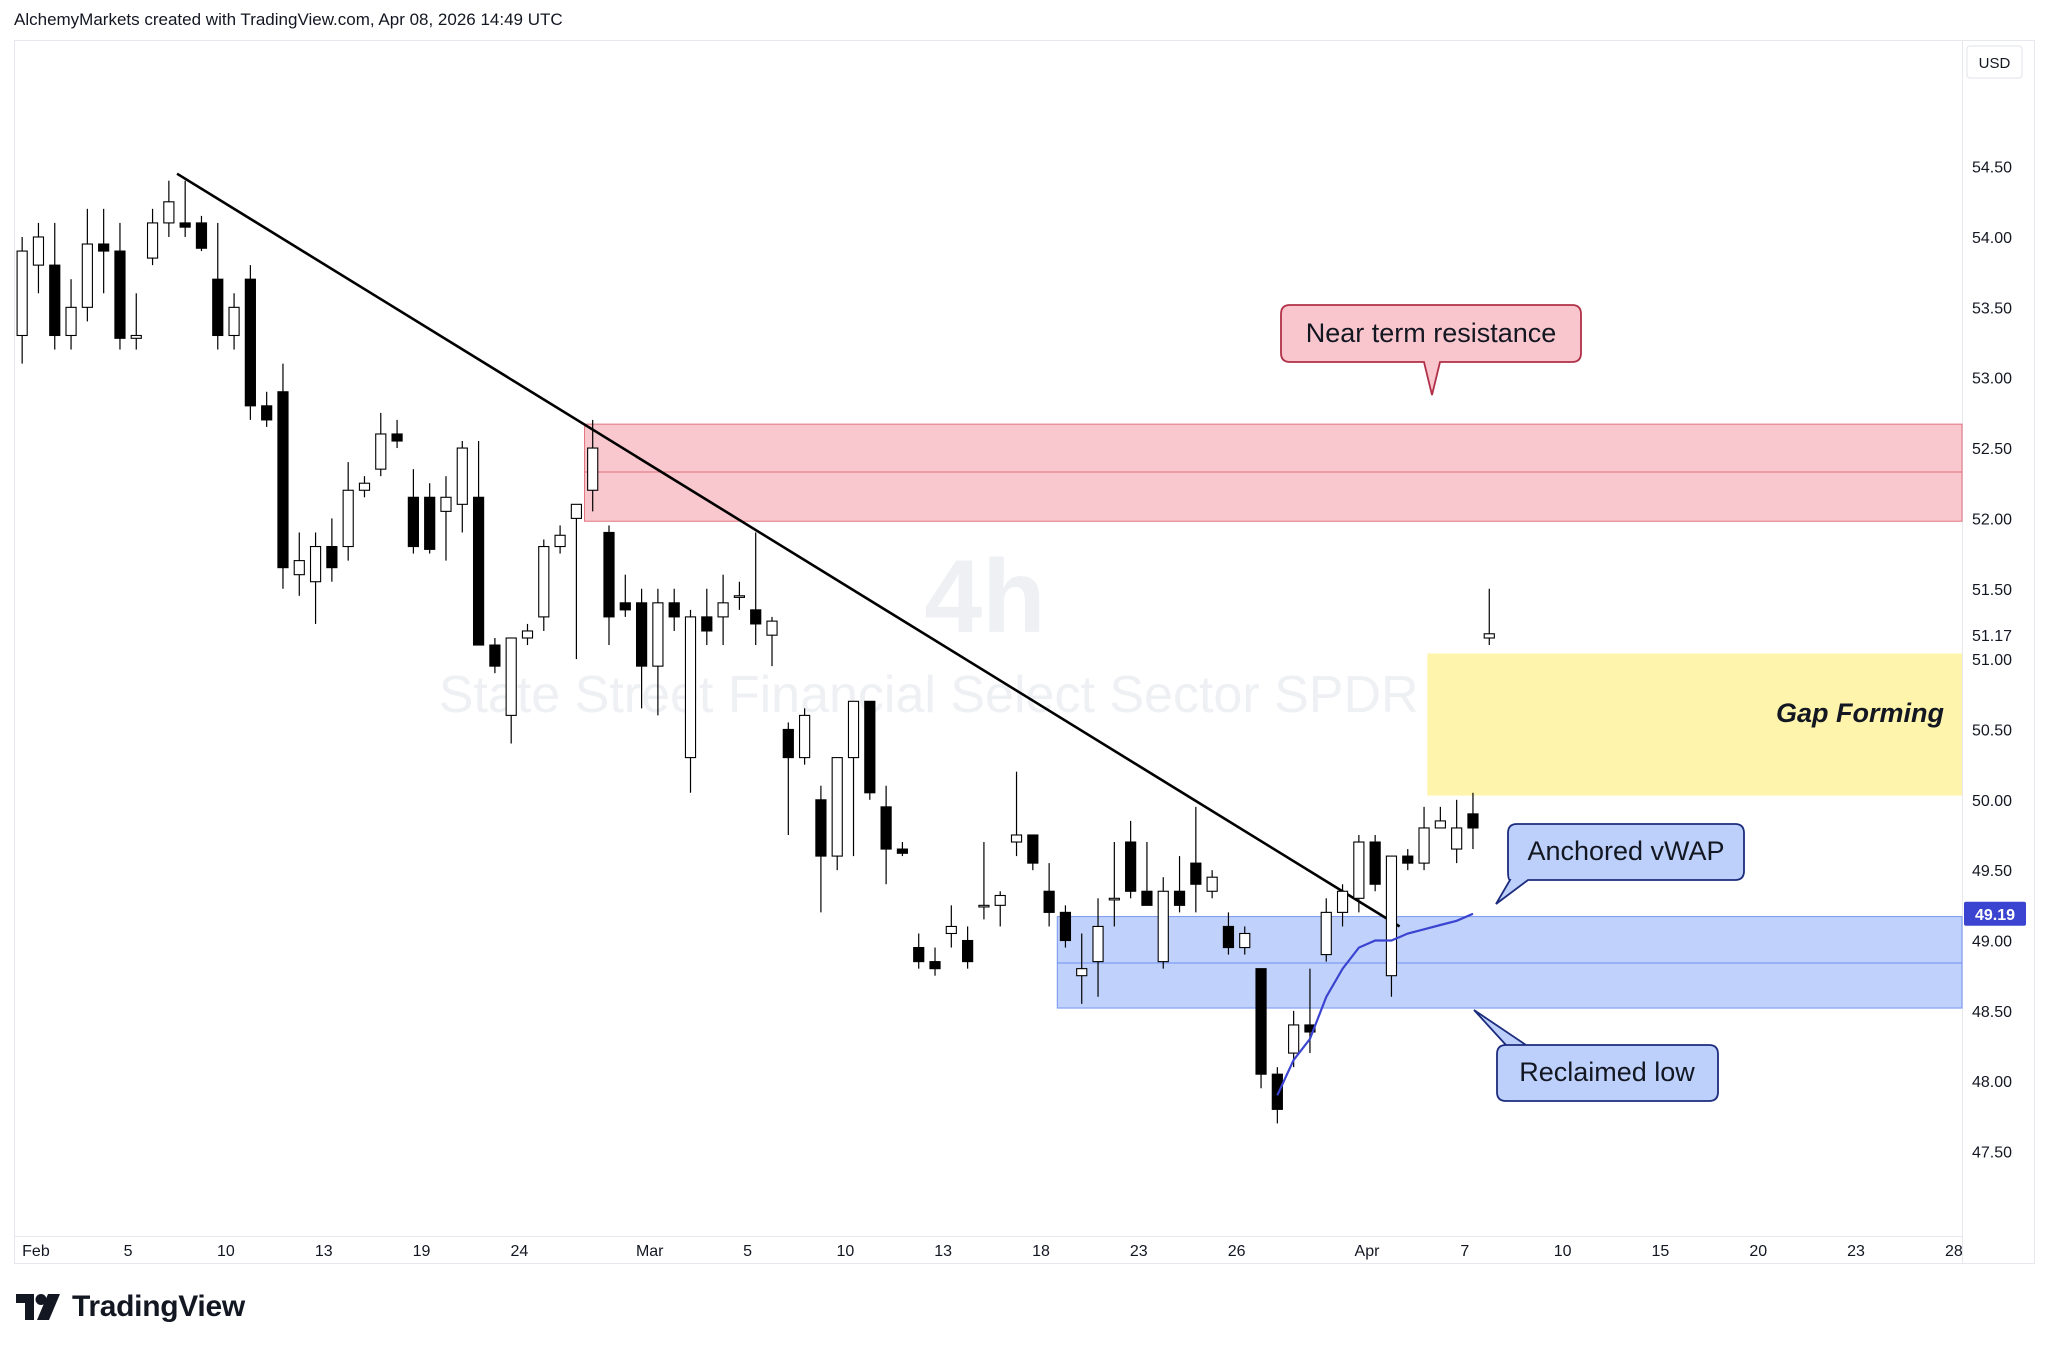  What do you see at coordinates (1431, 350) in the screenshot?
I see `near-term-resistance-callout: Near term resistance` at bounding box center [1431, 350].